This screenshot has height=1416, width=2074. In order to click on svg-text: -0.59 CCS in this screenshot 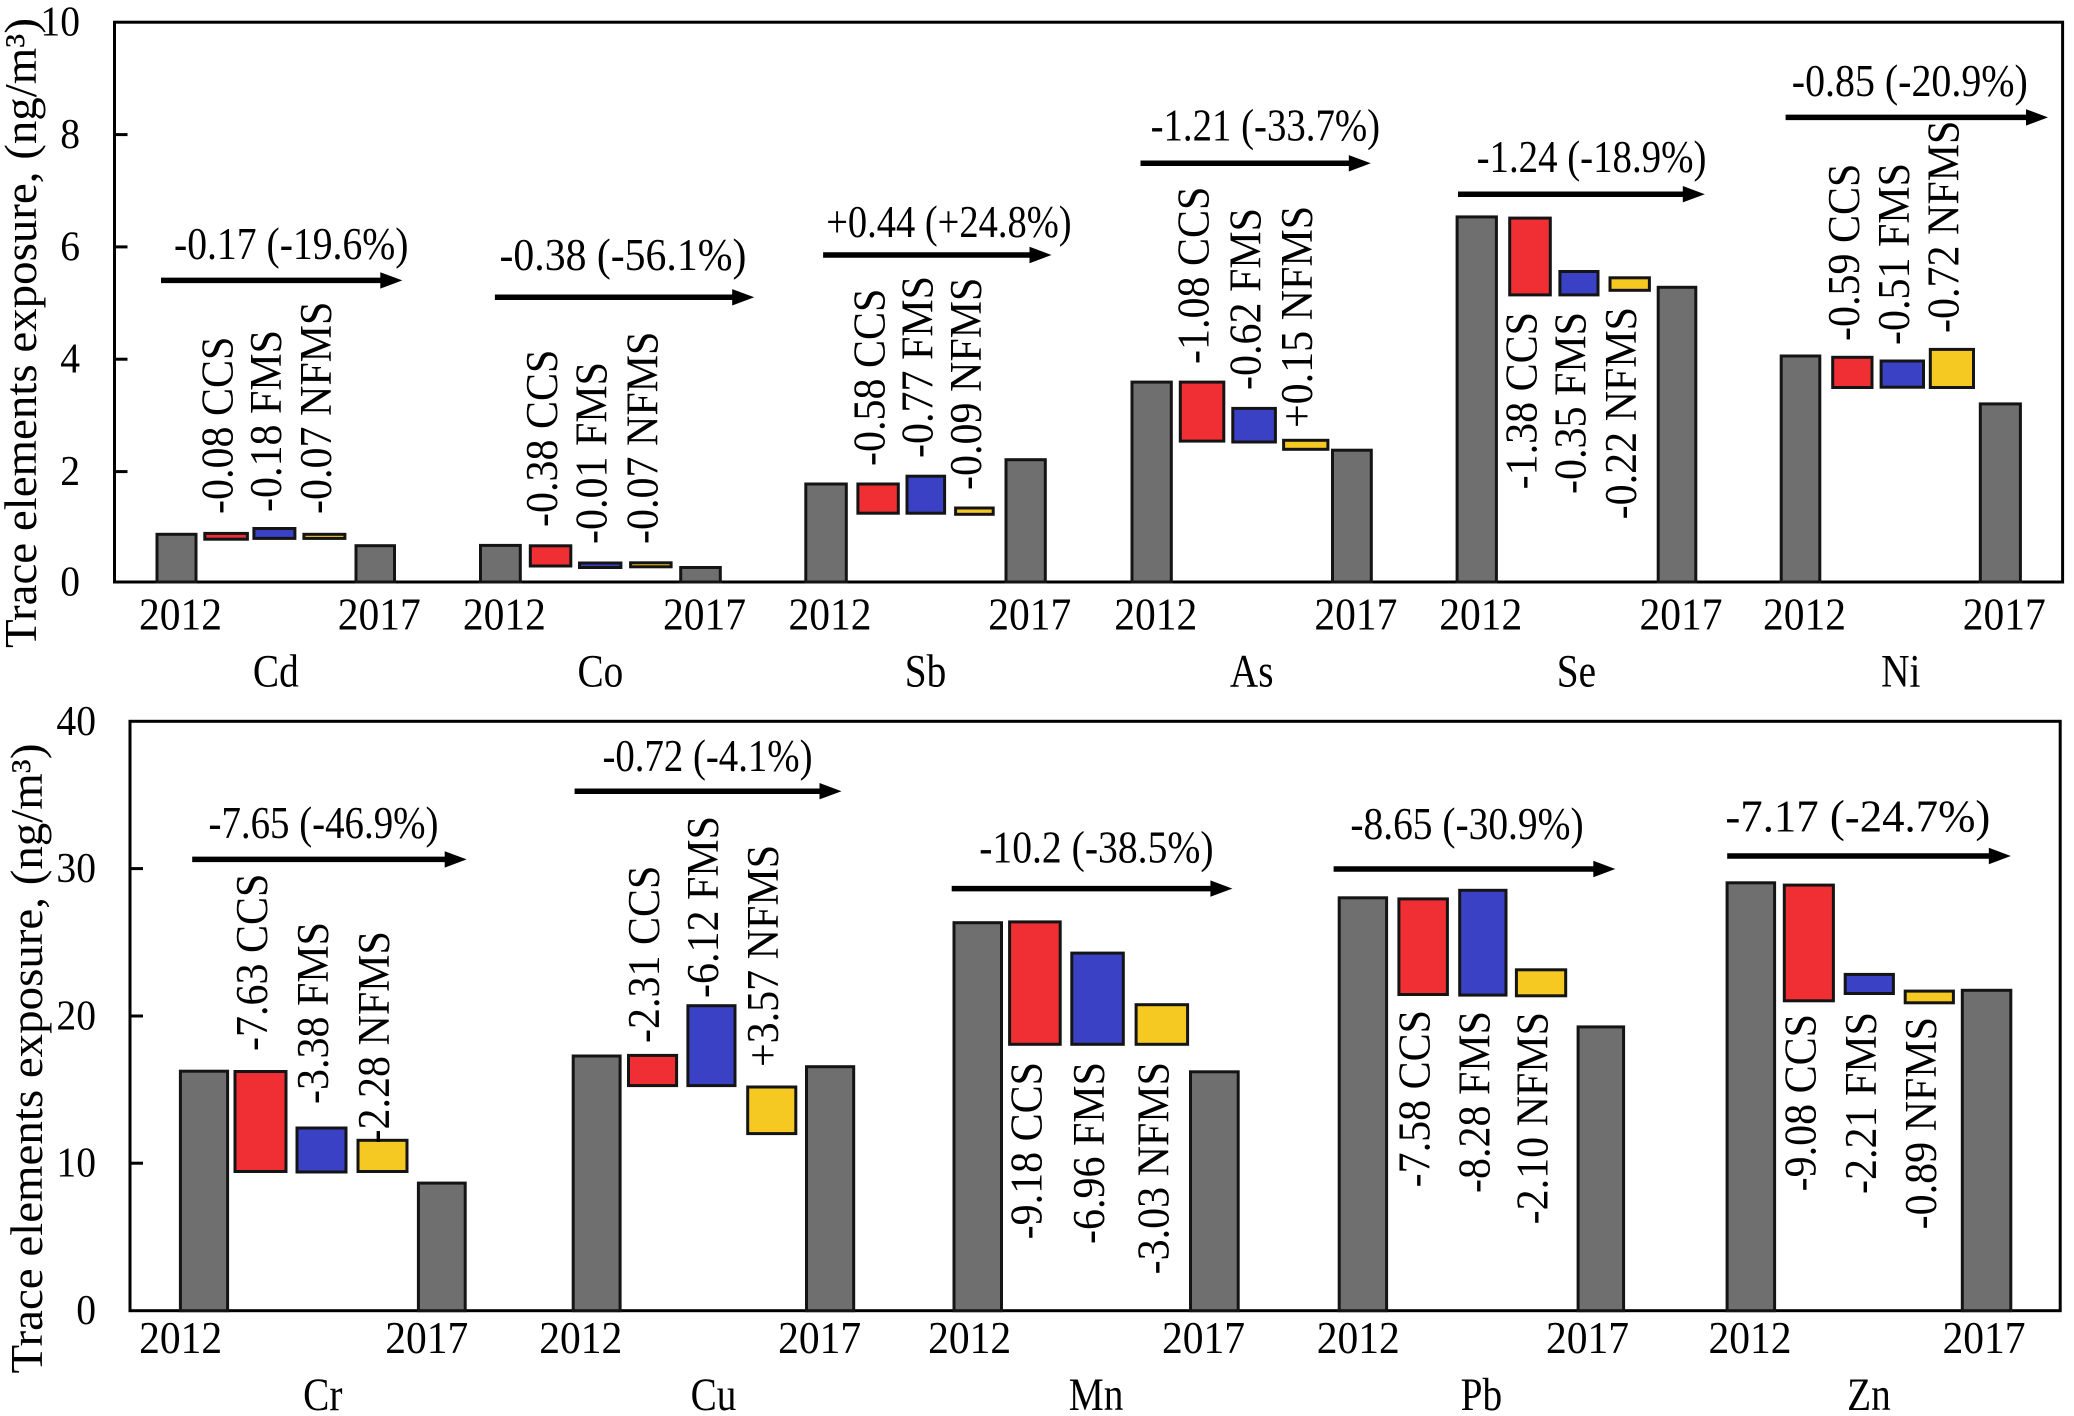, I will do `click(1844, 252)`.